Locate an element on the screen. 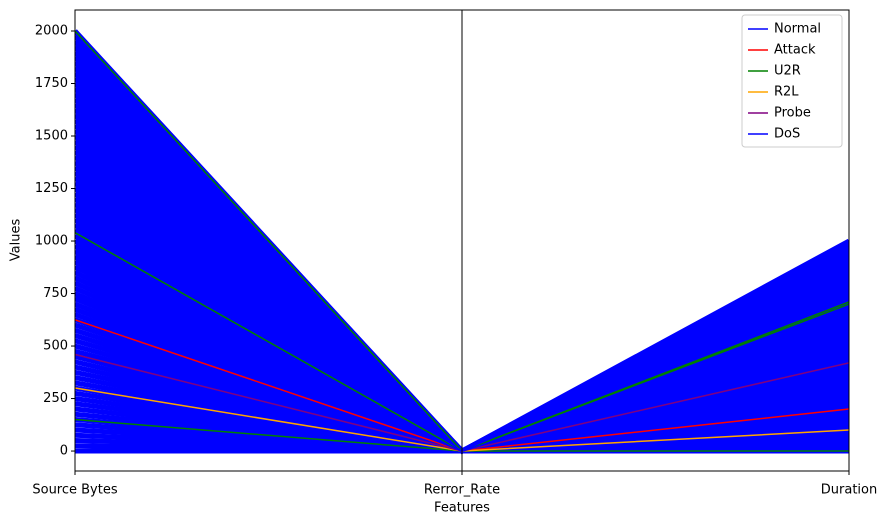 The width and height of the screenshot is (889, 529). x-tick-label: Rerror_Rate is located at coordinates (462, 490).